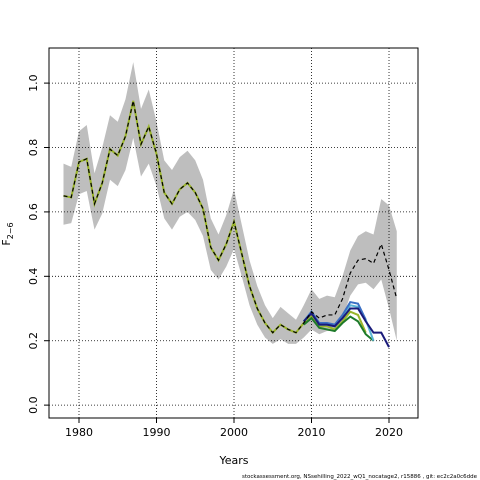  What do you see at coordinates (79, 432) in the screenshot?
I see `x-tick-label: 1980` at bounding box center [79, 432].